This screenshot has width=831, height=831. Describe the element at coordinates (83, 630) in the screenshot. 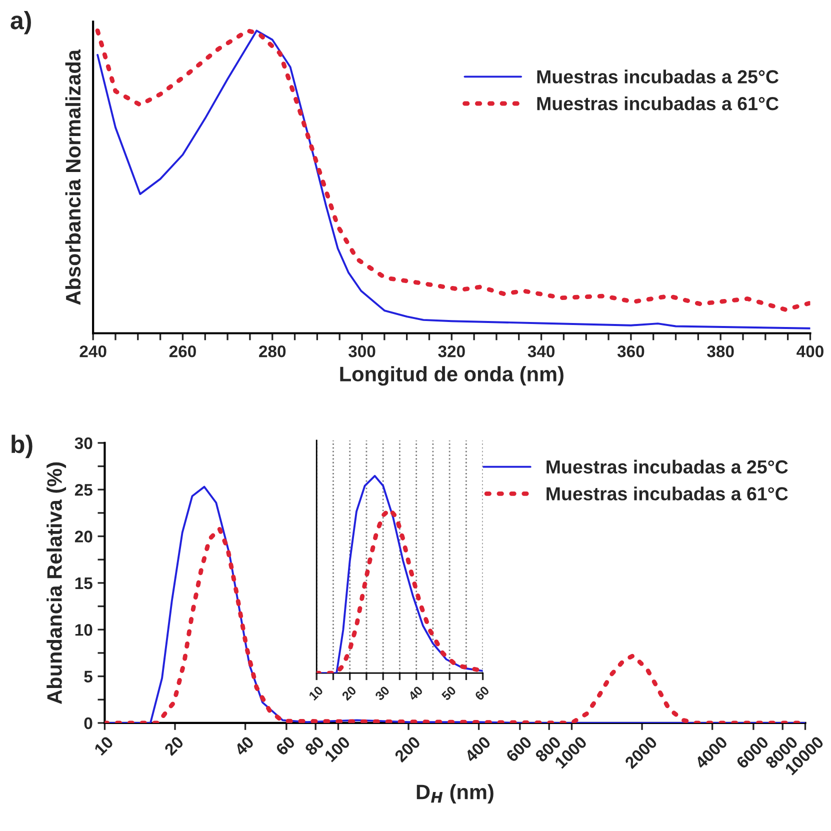

I see `y-tick-label: 10` at that location.